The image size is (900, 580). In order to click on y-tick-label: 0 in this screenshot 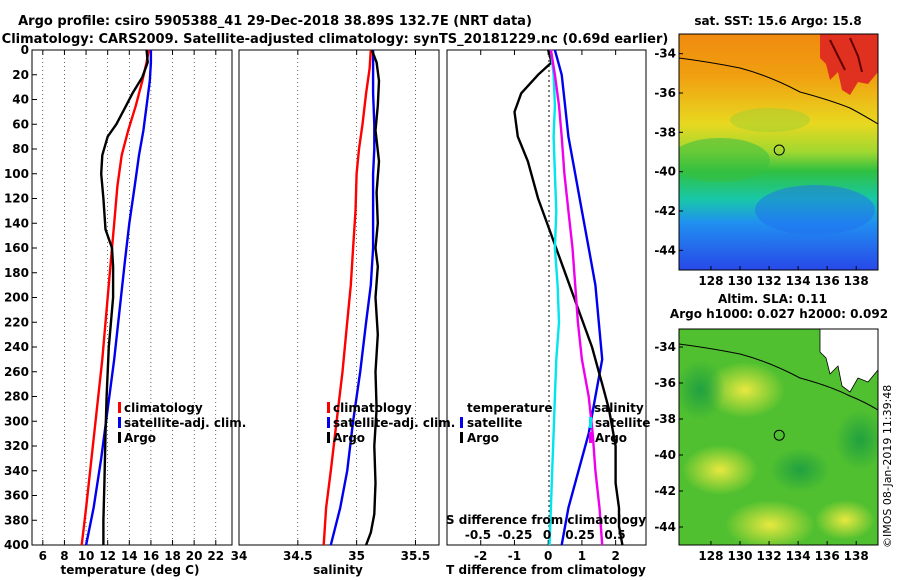, I will do `click(25, 50)`.